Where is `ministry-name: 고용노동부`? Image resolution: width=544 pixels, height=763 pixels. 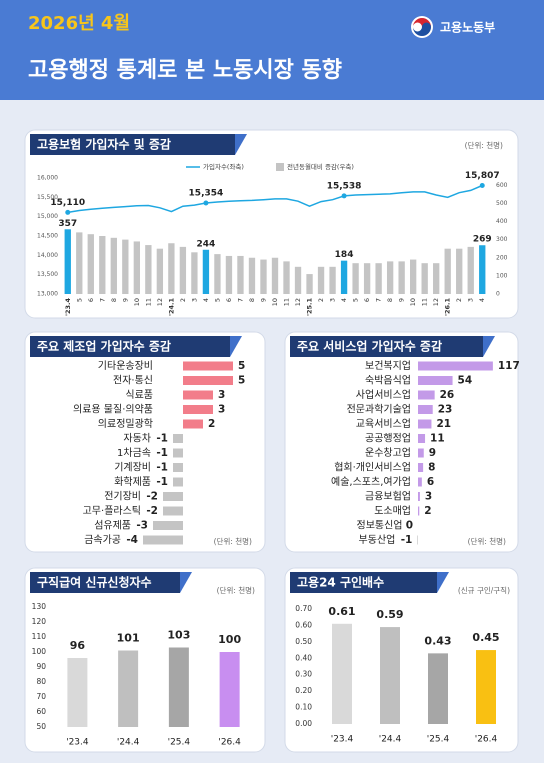 ministry-name: 고용노동부 is located at coordinates (467, 27).